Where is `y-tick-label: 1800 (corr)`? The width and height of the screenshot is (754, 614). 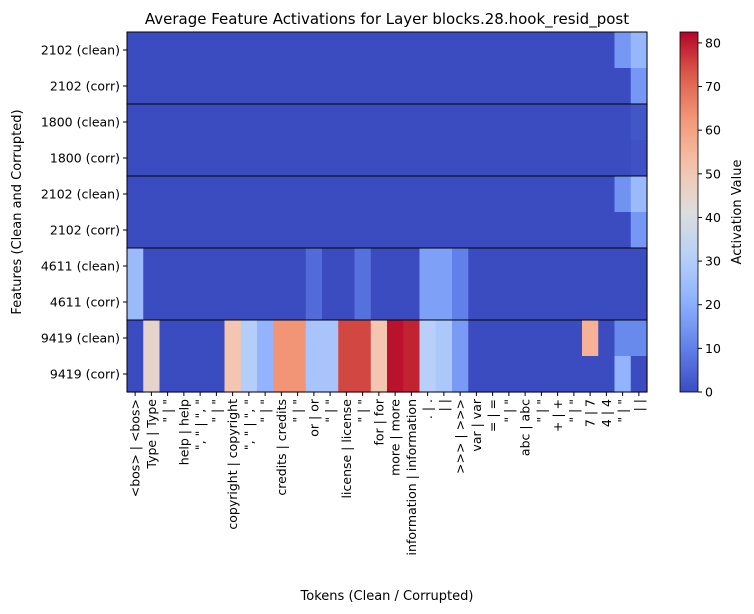
y-tick-label: 1800 (corr) is located at coordinates (85, 158).